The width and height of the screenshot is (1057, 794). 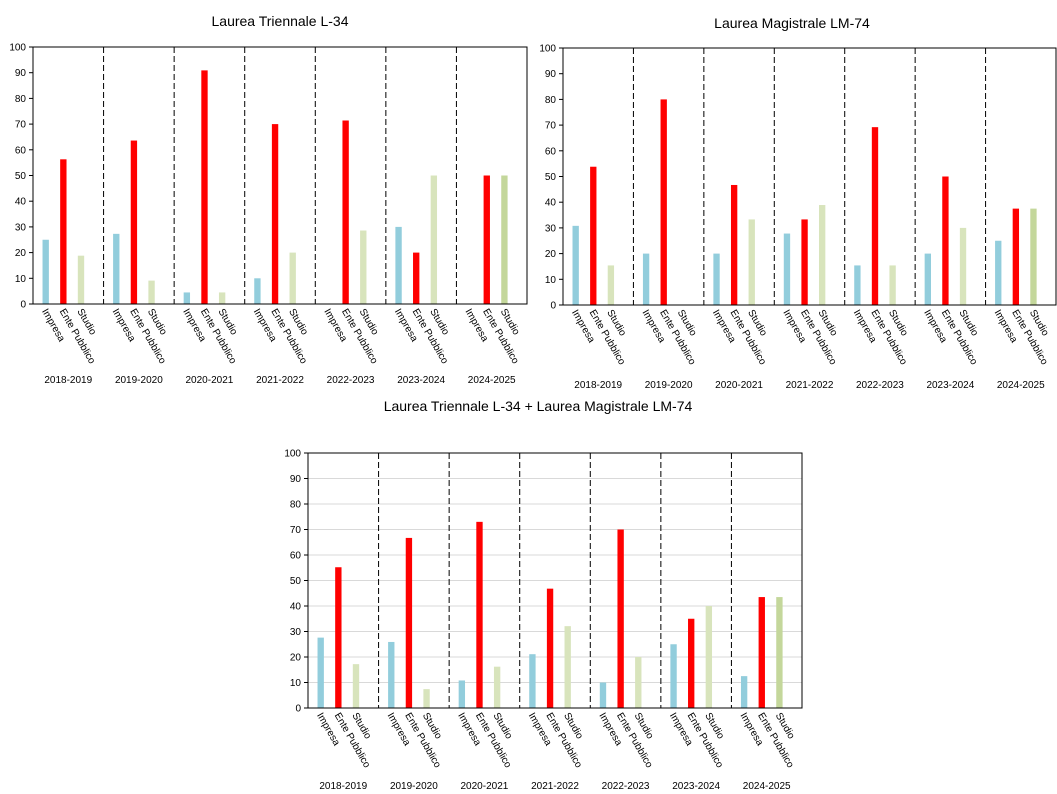 What do you see at coordinates (280, 21) in the screenshot?
I see `chart-title: Laurea Triennale L-34` at bounding box center [280, 21].